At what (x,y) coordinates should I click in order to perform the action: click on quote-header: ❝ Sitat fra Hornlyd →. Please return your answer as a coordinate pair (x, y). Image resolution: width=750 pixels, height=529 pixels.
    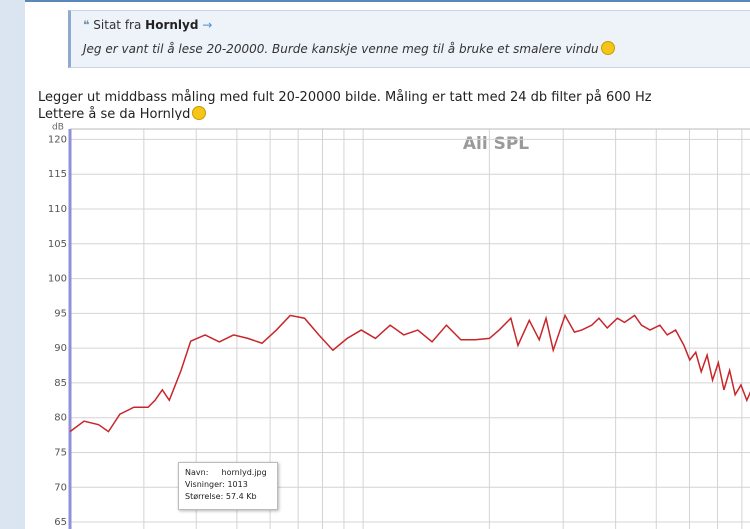
    Looking at the image, I should click on (147, 25).